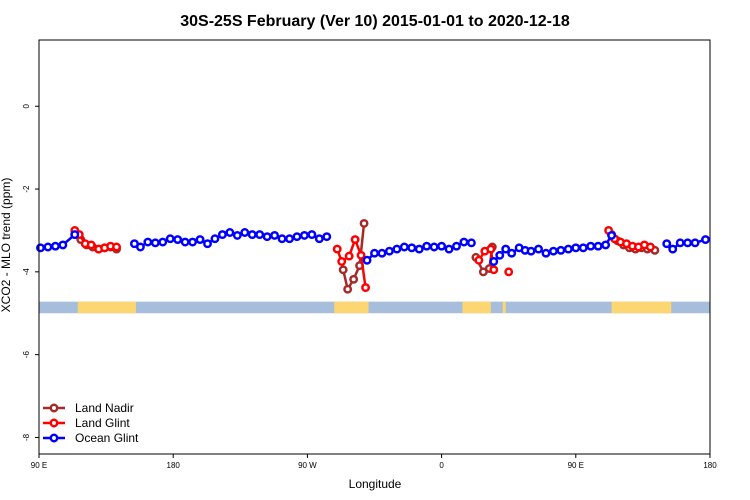 This screenshot has width=750, height=500. What do you see at coordinates (26, 437) in the screenshot?
I see `y-tick-label-4: -8` at bounding box center [26, 437].